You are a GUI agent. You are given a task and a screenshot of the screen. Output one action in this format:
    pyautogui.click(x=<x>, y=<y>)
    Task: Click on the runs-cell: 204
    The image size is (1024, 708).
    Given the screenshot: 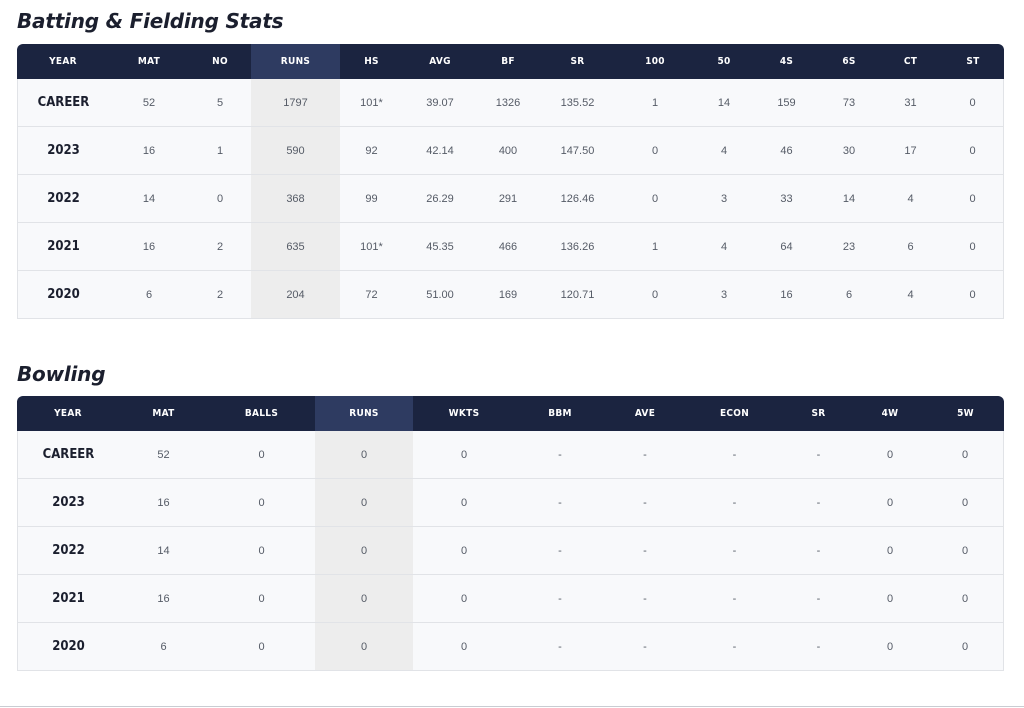 What is the action you would take?
    pyautogui.click(x=295, y=295)
    